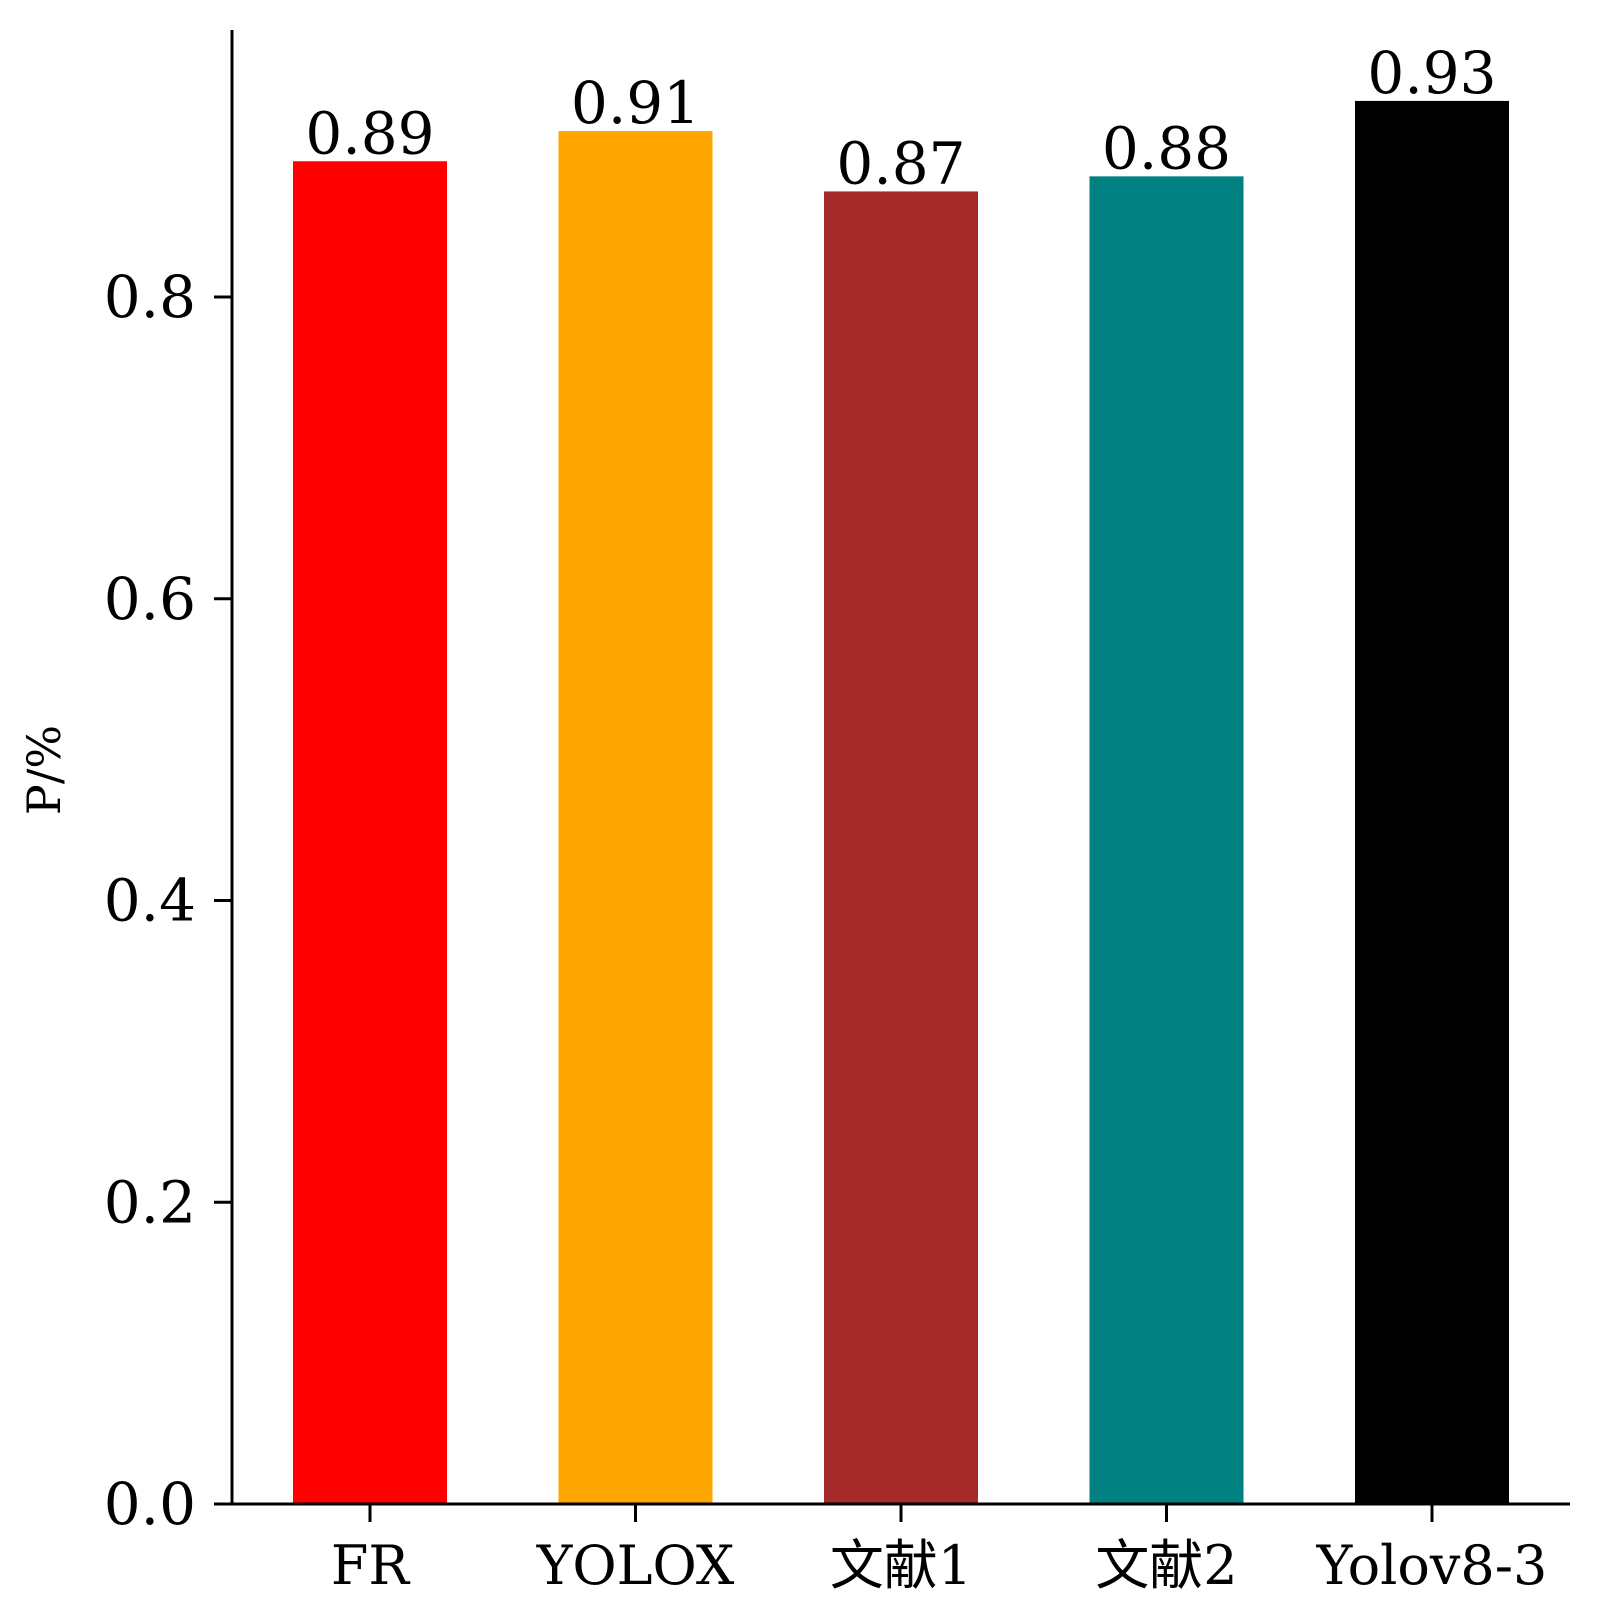  Describe the element at coordinates (1166, 148) in the screenshot. I see `data-label-4: 0.88` at that location.